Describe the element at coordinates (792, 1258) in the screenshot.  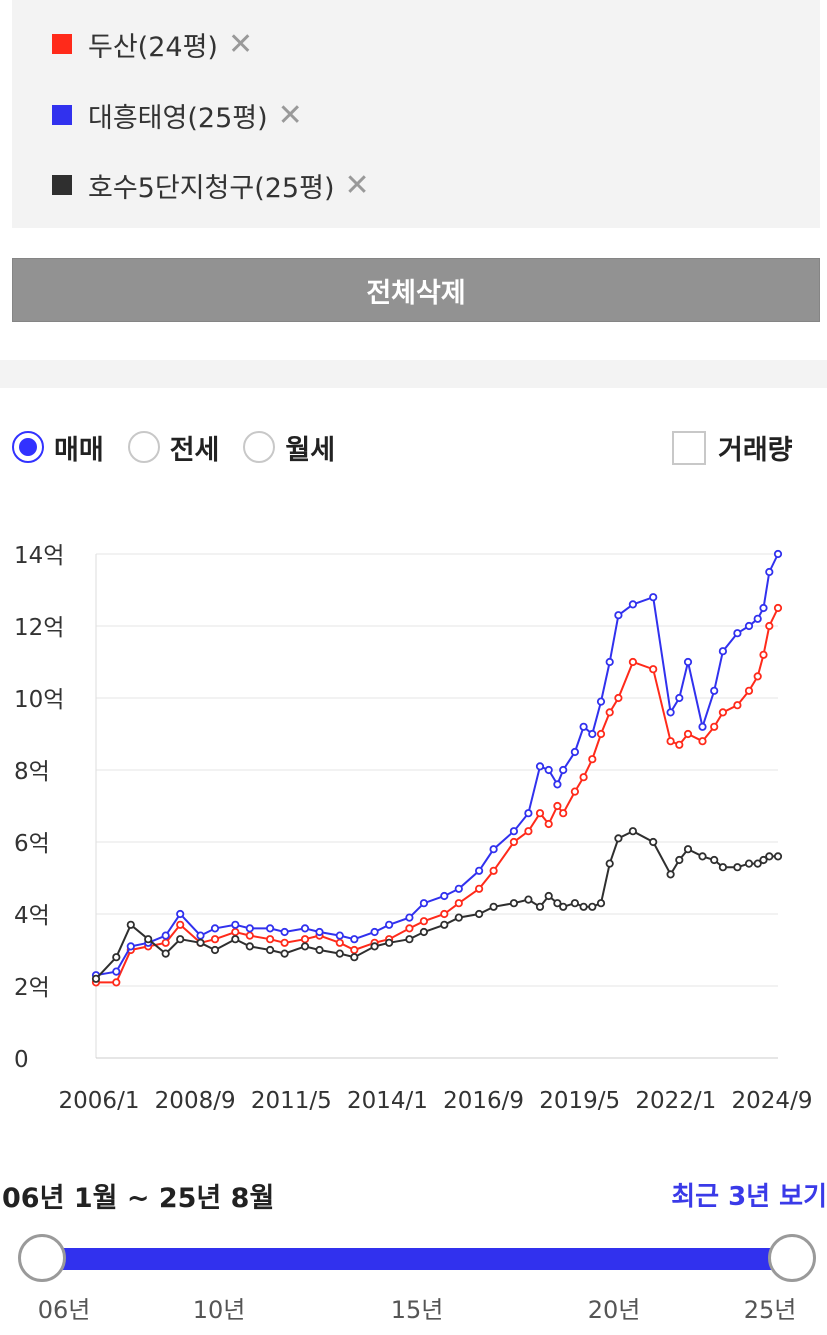
I see `slider-end-handle` at that location.